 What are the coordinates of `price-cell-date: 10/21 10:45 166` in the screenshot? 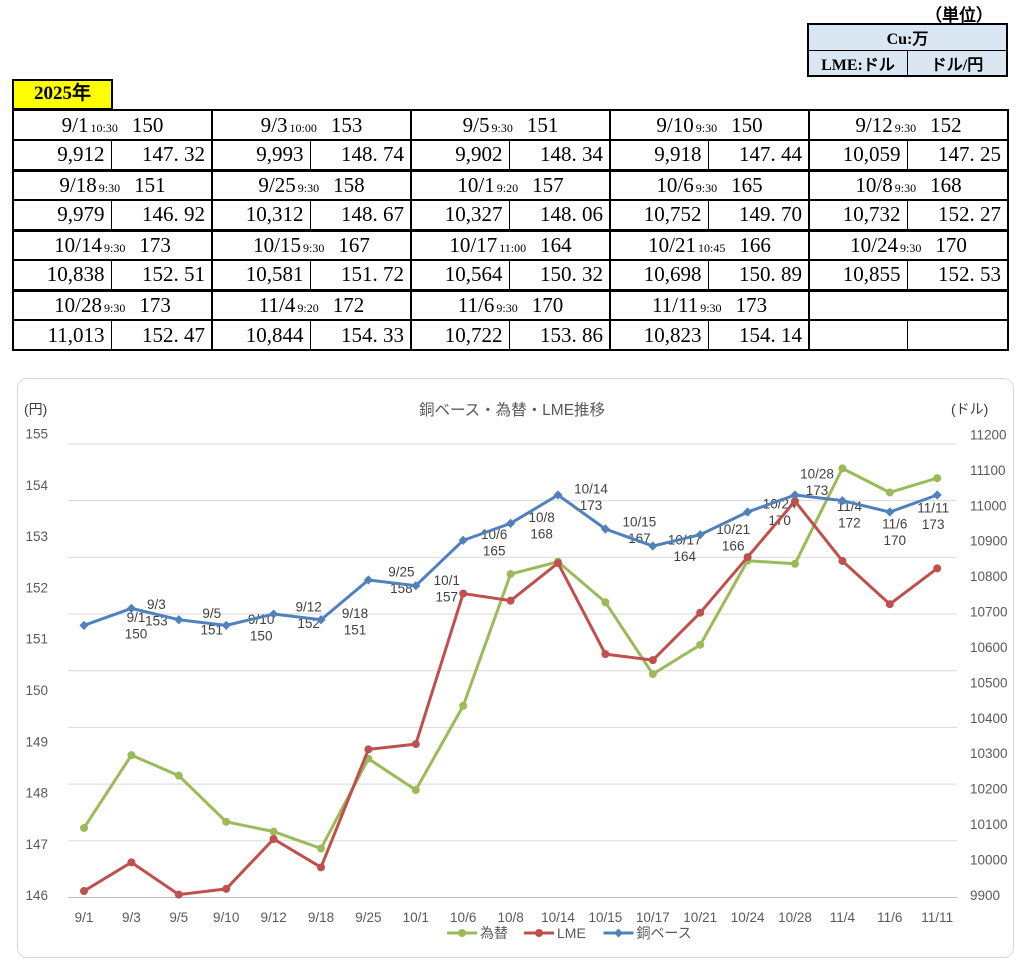 It's located at (709, 244).